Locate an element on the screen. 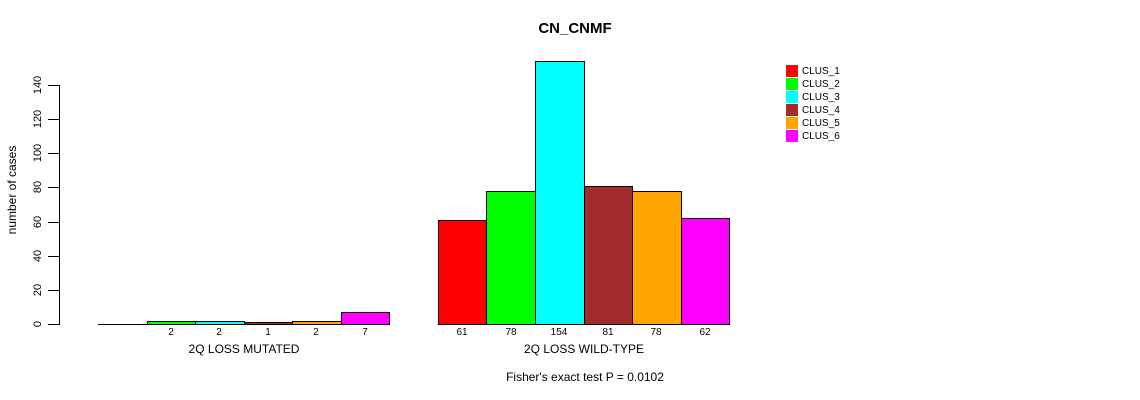  y-axis-tick-label: 100 is located at coordinates (38, 153).